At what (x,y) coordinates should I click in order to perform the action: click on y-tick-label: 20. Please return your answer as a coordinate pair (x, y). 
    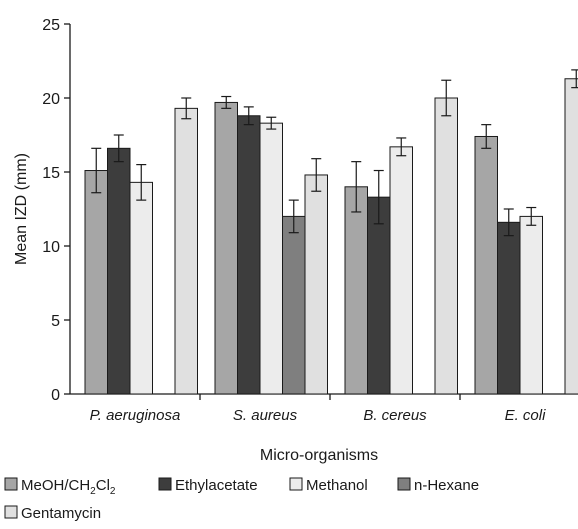
    Looking at the image, I should click on (51, 99).